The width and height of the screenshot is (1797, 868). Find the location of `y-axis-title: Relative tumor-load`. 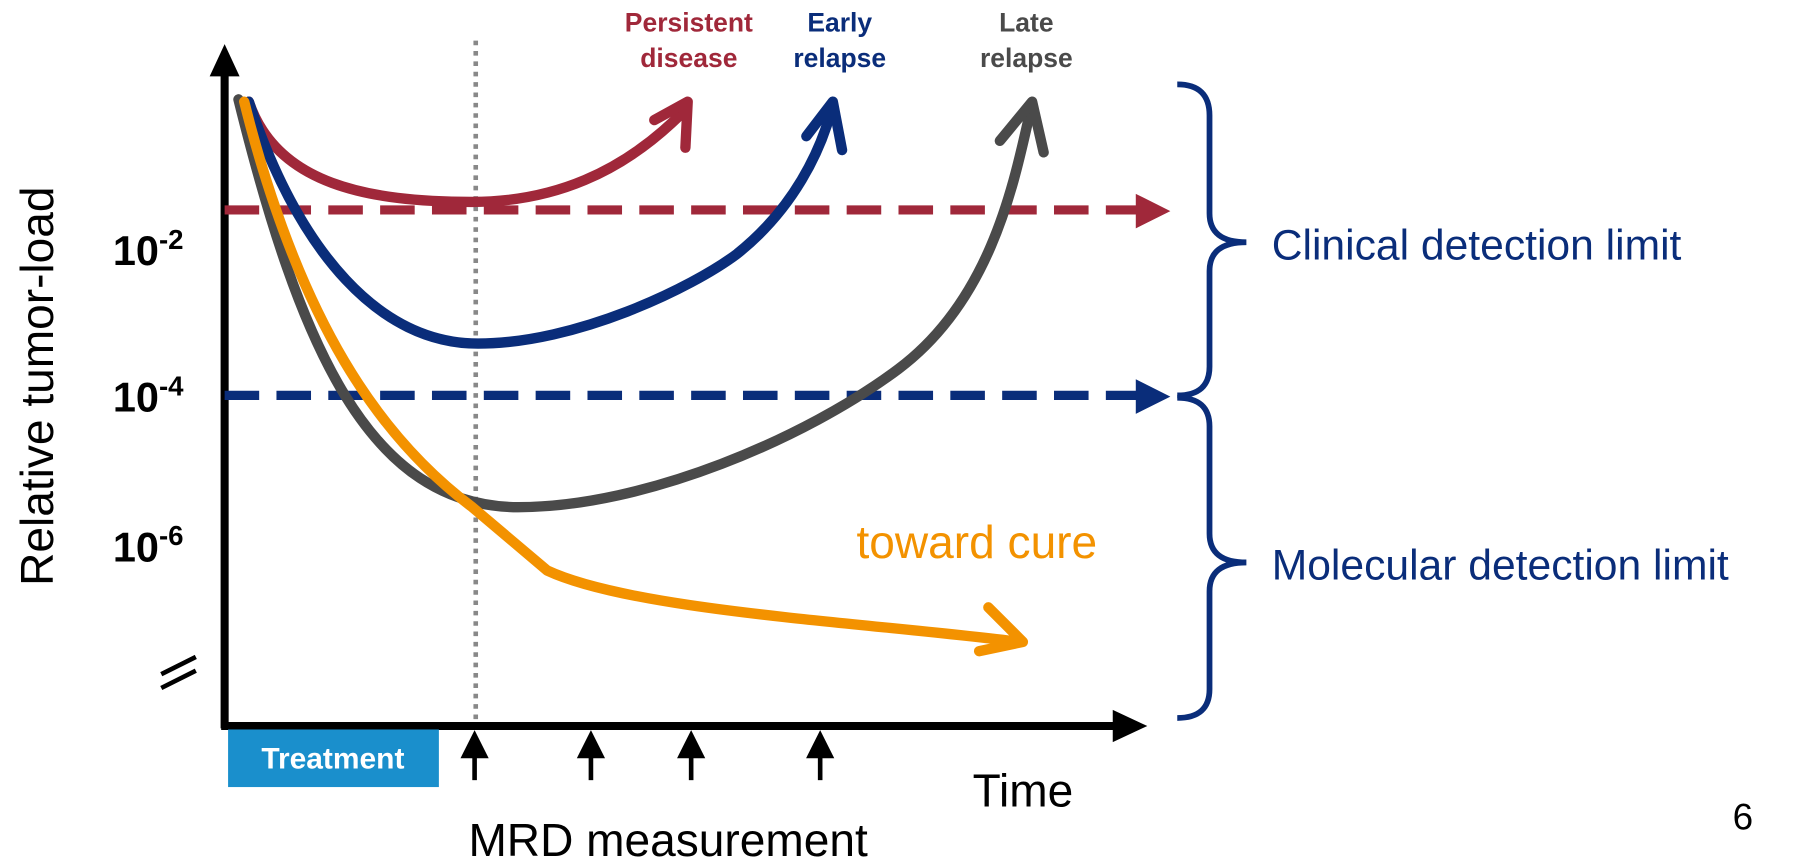

y-axis-title: Relative tumor-load is located at coordinates (37, 385).